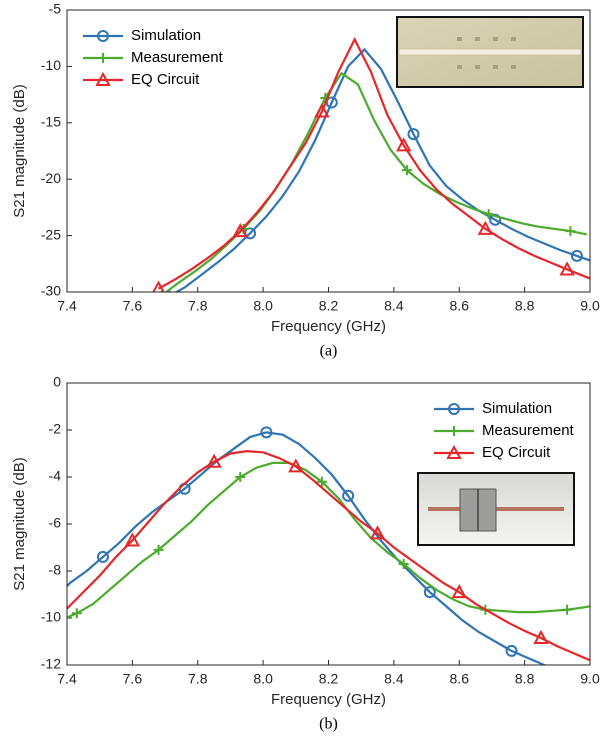 This screenshot has width=608, height=751. What do you see at coordinates (51, 122) in the screenshot?
I see `y-tick-label: -15` at bounding box center [51, 122].